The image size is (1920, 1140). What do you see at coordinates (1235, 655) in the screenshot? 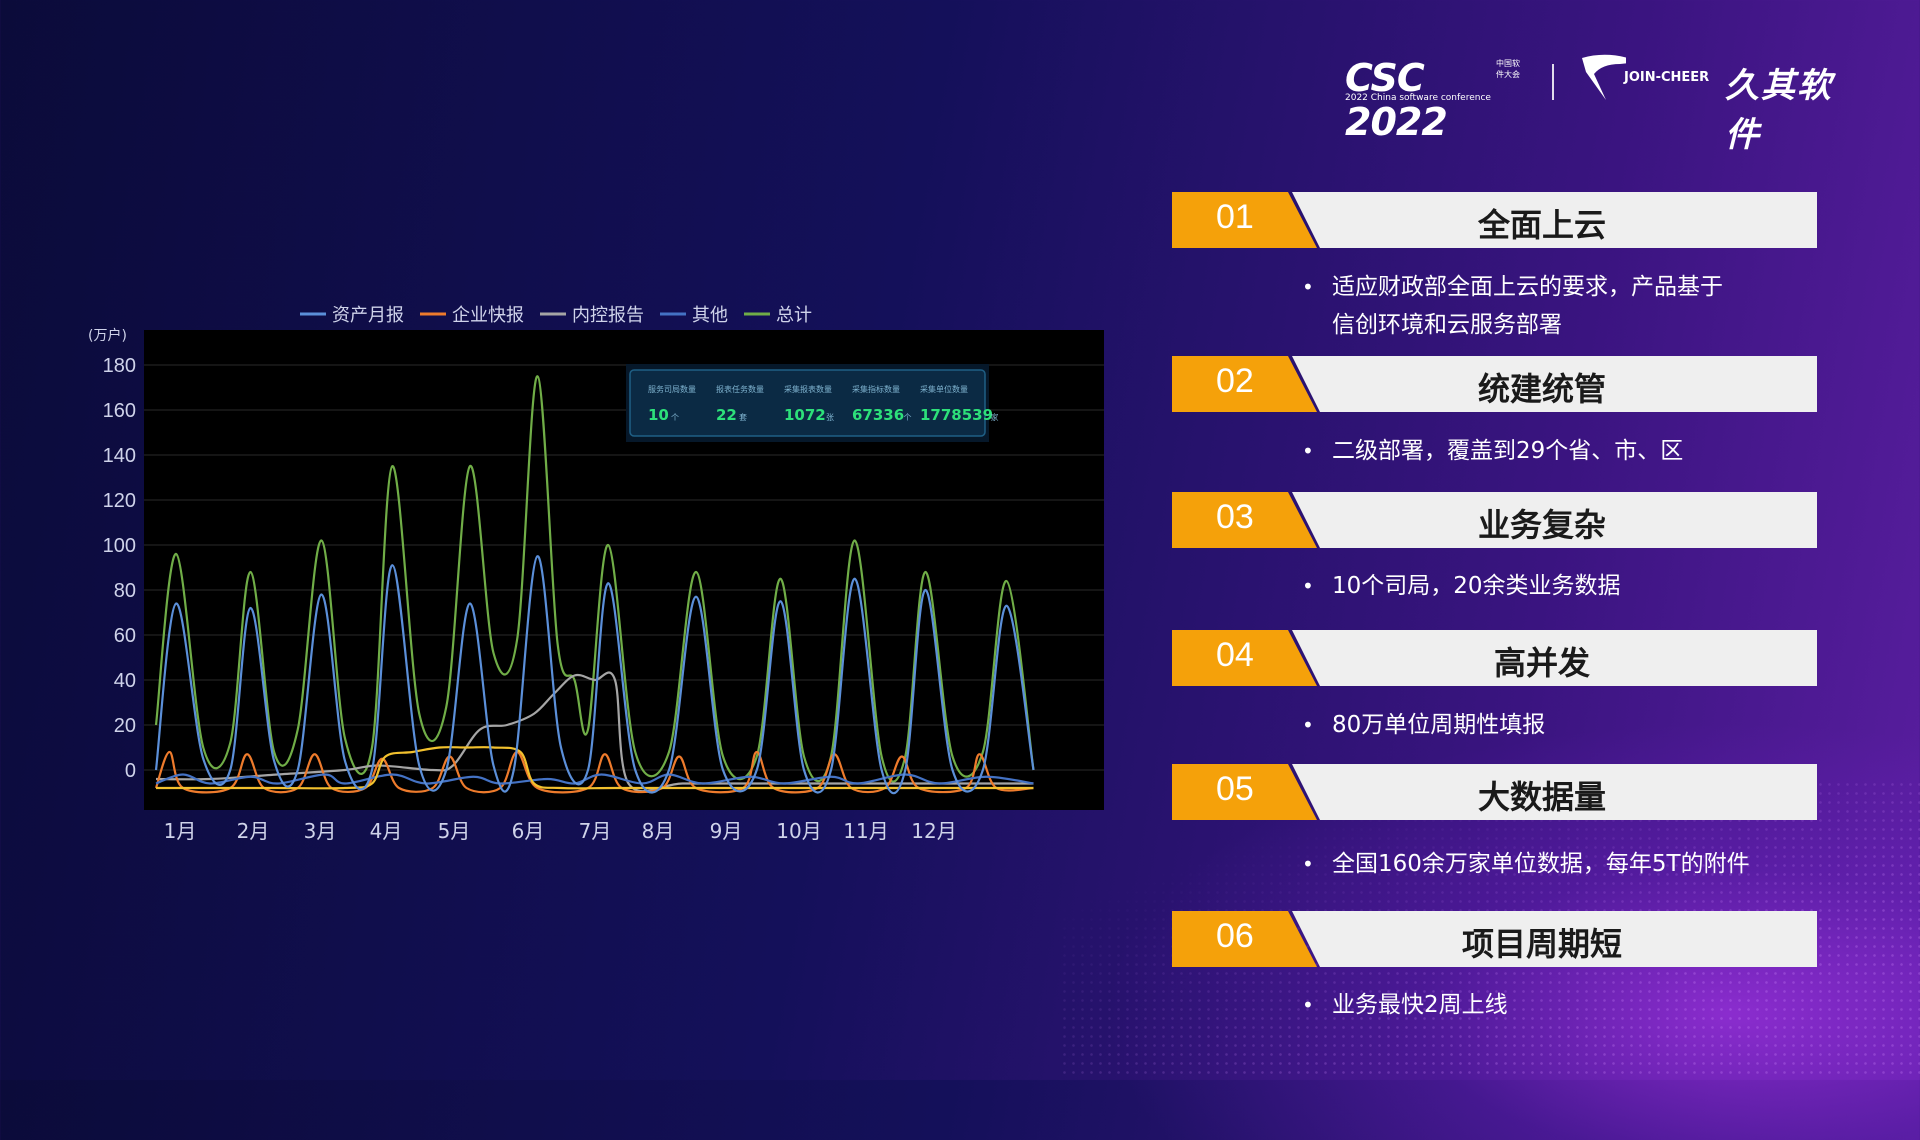
I see `feature-number: 04` at bounding box center [1235, 655].